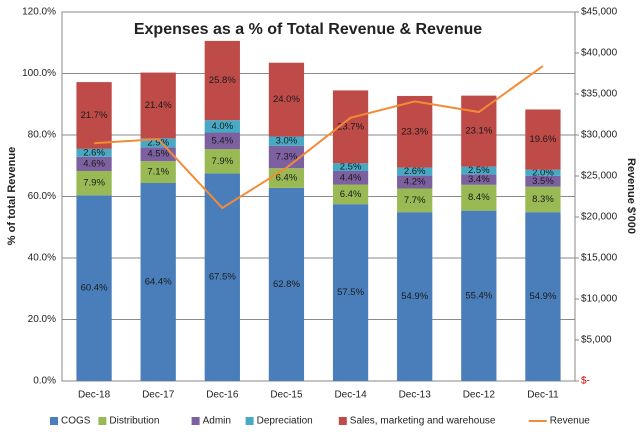 The height and width of the screenshot is (436, 640). Describe the element at coordinates (158, 172) in the screenshot. I see `data-label: 7.1%` at that location.